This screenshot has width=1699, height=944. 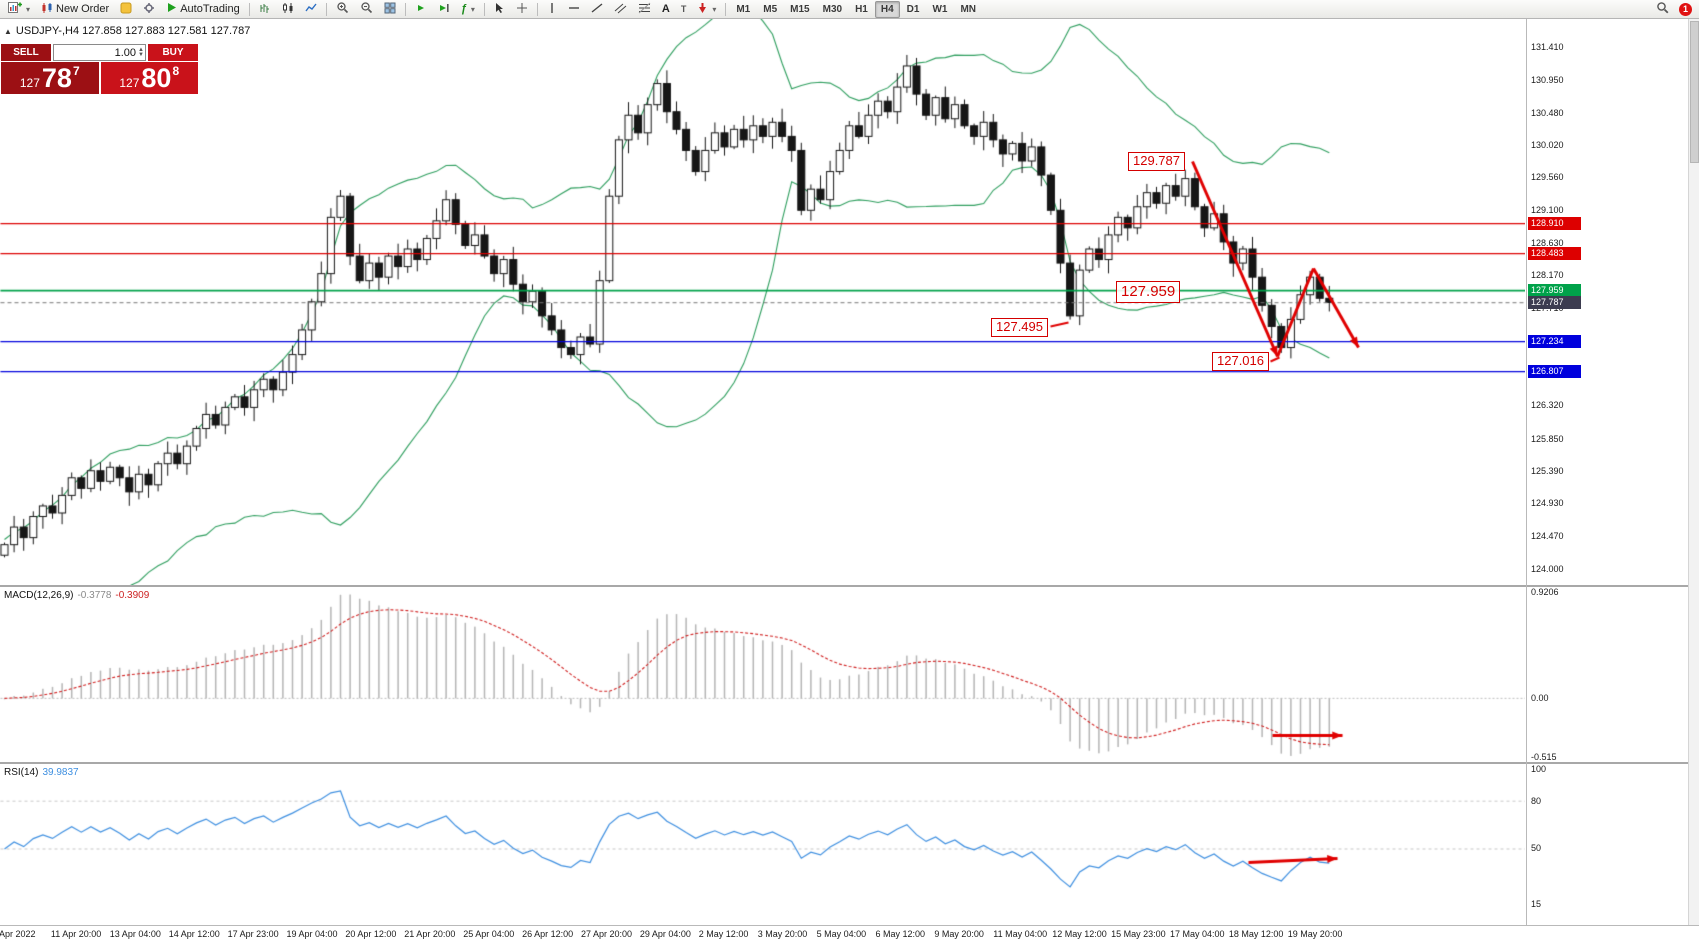 What do you see at coordinates (548, 934) in the screenshot?
I see `time-axis-label: 26 Apr 12:00` at bounding box center [548, 934].